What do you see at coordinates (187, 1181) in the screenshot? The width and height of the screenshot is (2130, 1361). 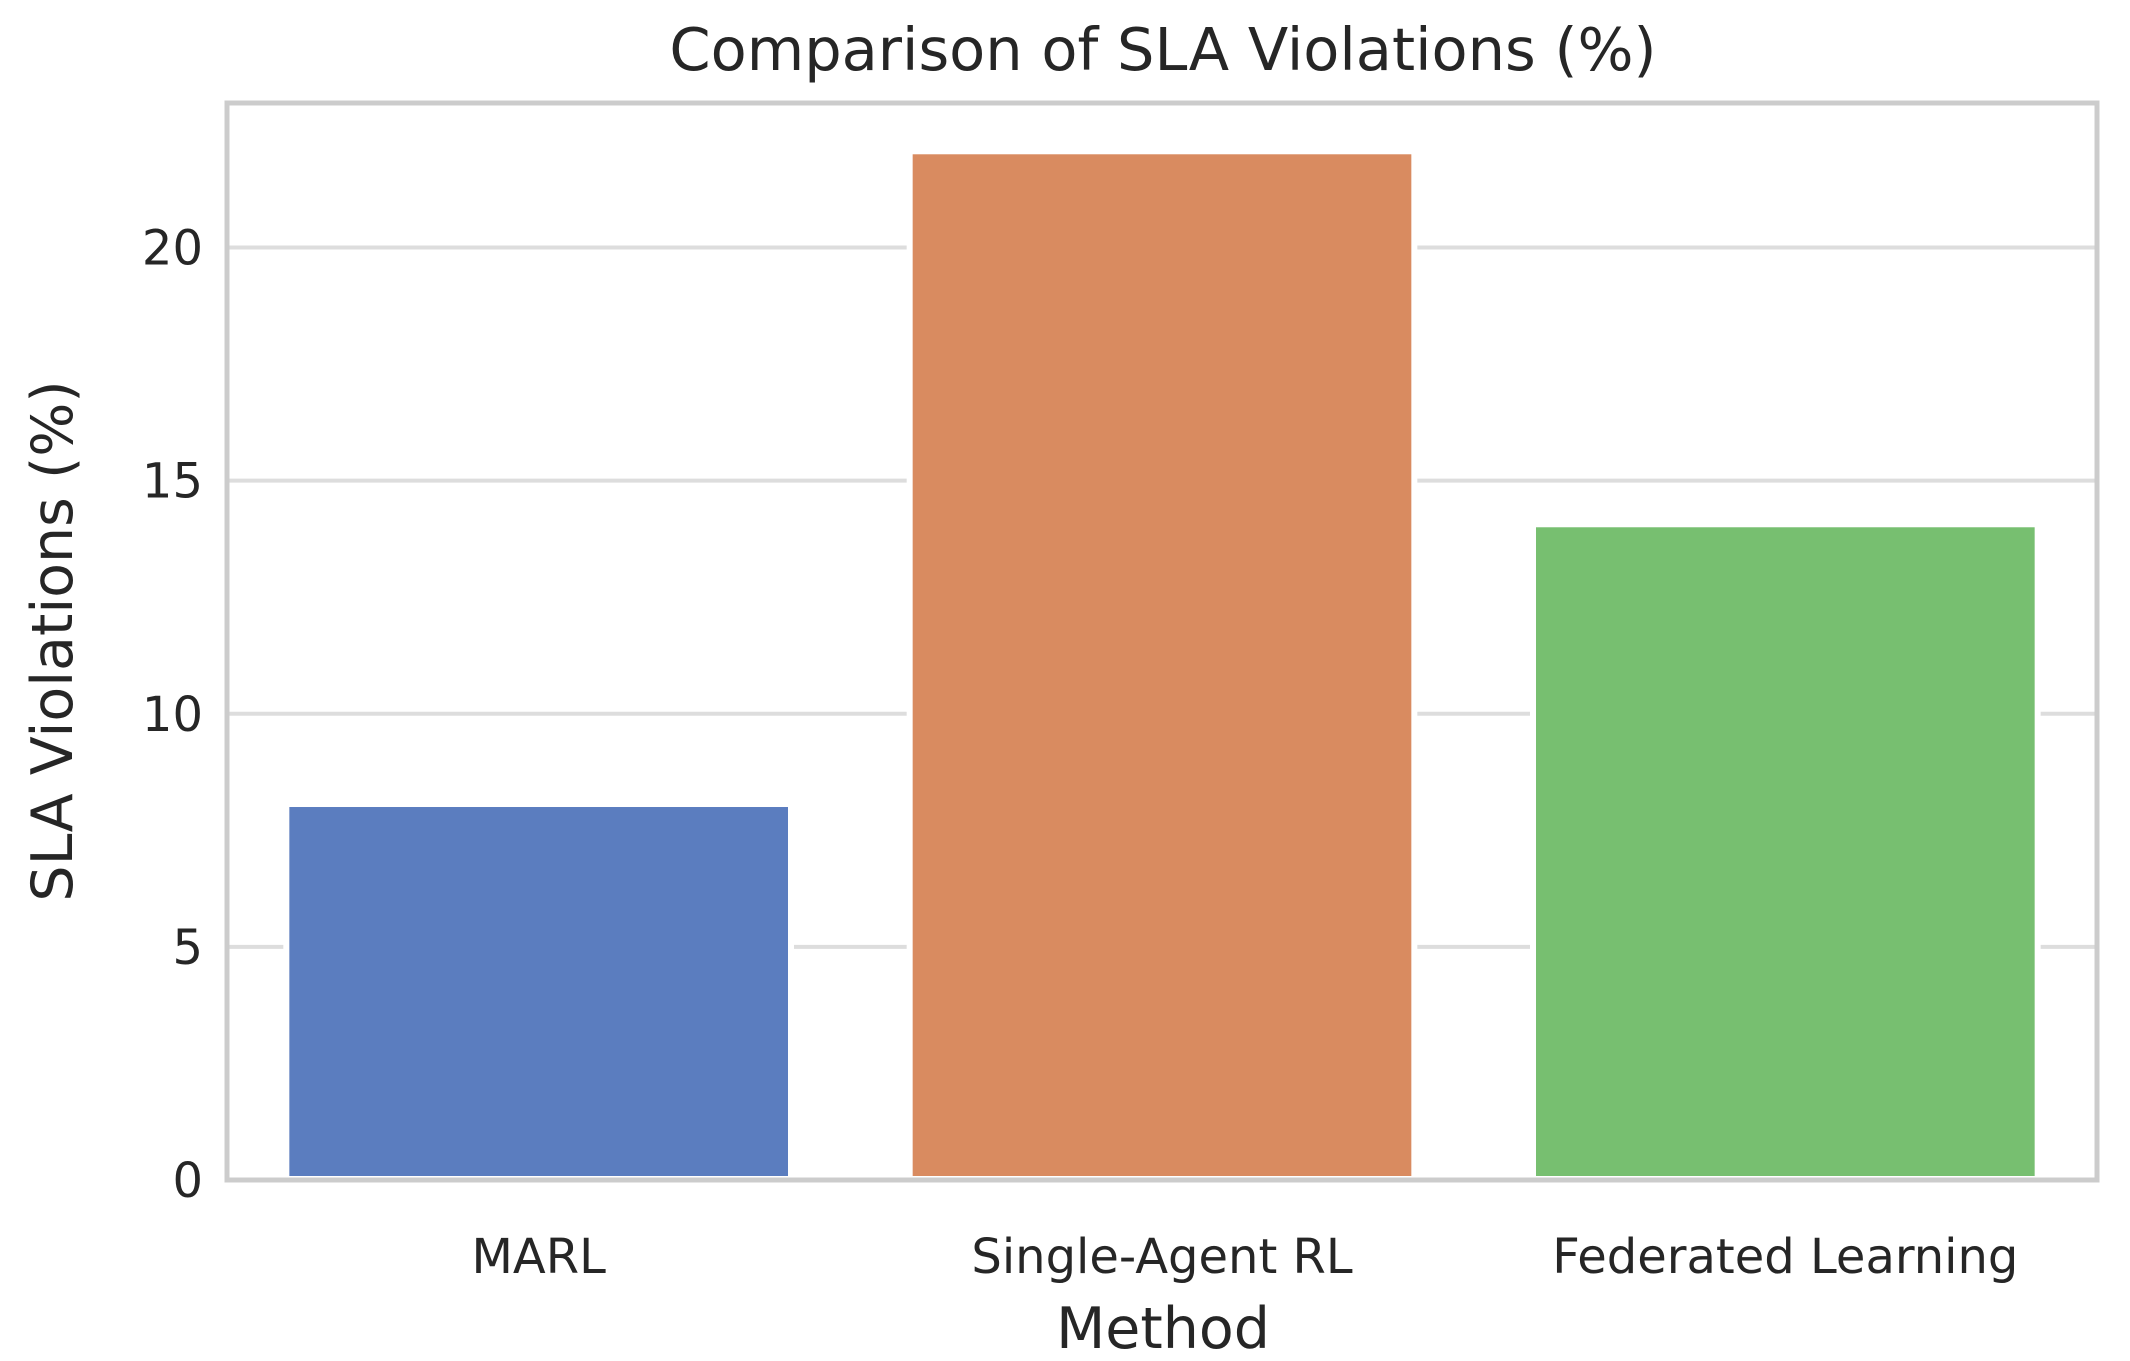 I see `y-tick-label-0: 0` at bounding box center [187, 1181].